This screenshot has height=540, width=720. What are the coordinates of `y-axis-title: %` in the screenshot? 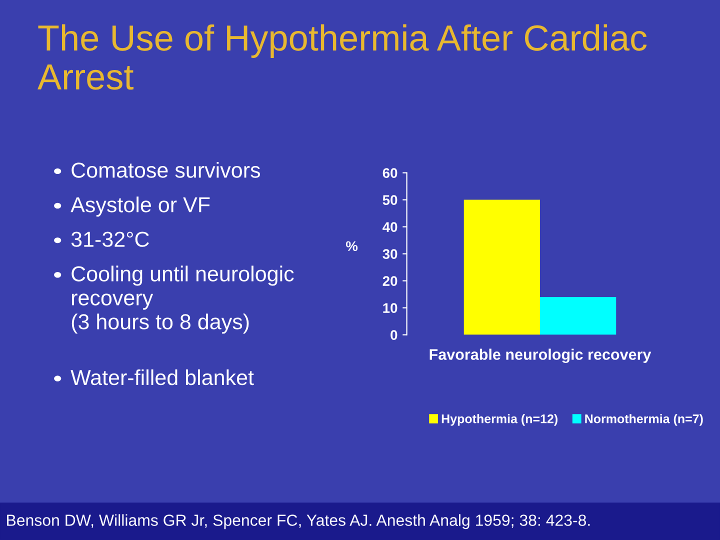 It's located at (352, 246).